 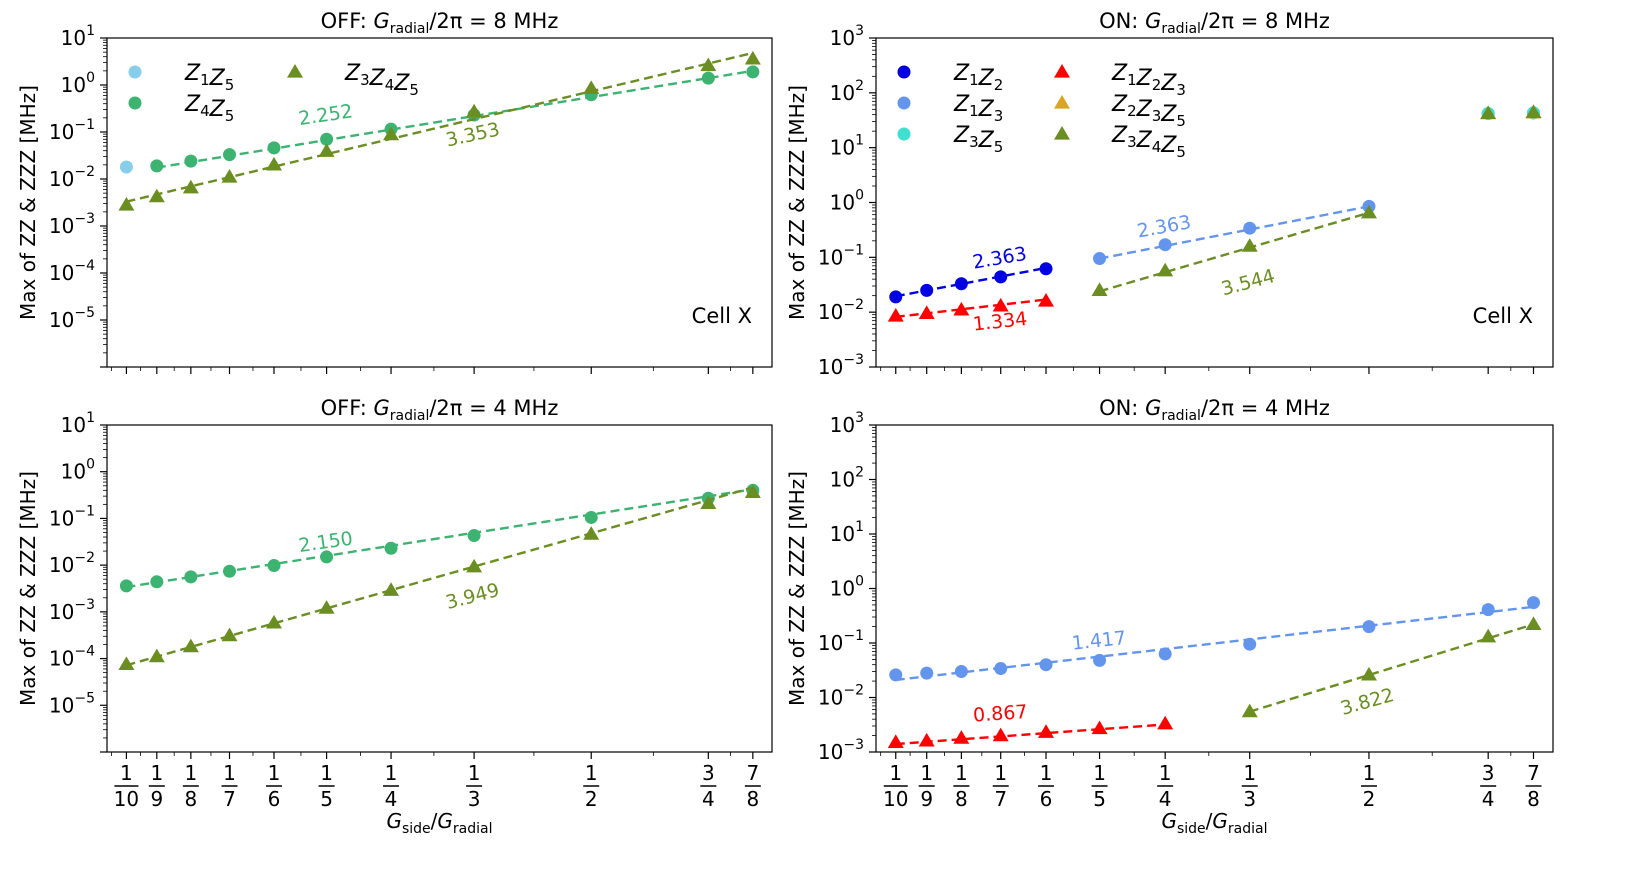 I want to click on legend-label: Z1Z2Z3, so click(x=1148, y=80).